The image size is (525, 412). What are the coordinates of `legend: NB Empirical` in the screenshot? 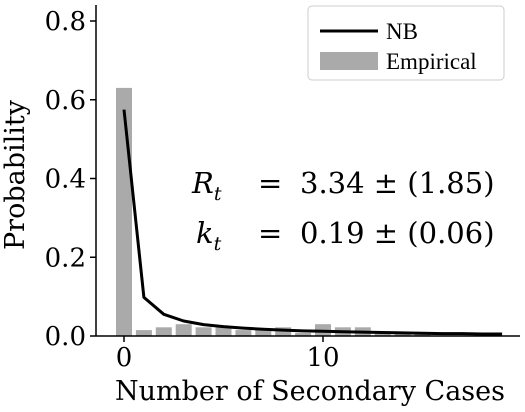 It's located at (406, 43).